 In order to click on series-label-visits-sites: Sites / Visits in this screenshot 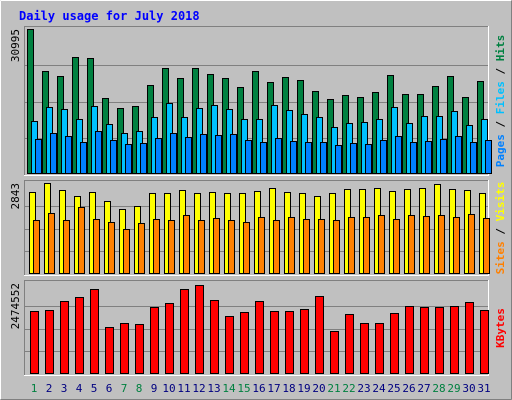, I will do `click(500, 228)`.